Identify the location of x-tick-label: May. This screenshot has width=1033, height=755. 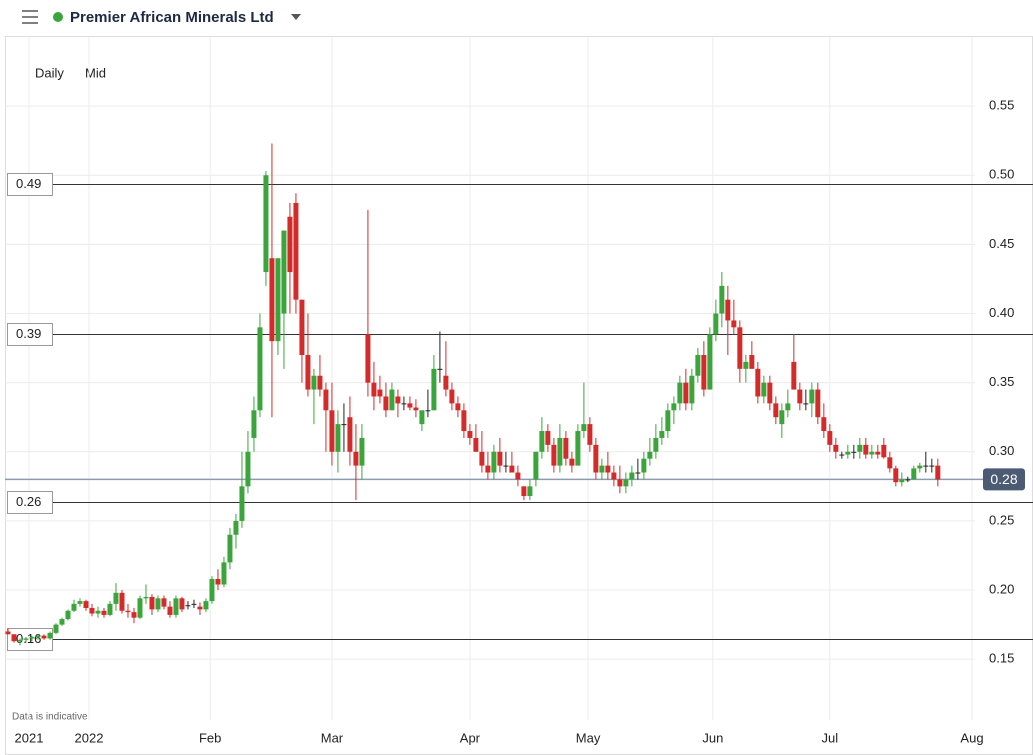
(588, 737).